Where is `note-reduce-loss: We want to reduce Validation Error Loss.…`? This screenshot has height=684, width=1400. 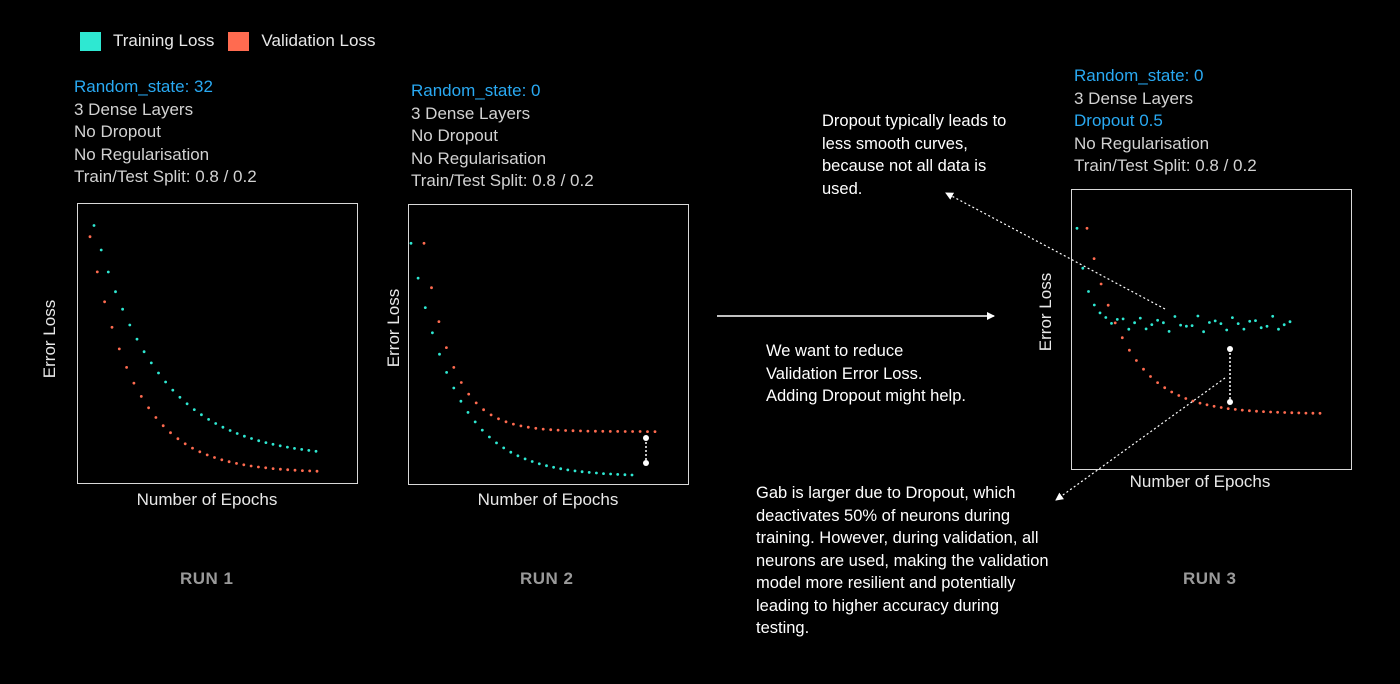
note-reduce-loss: We want to reduce Validation Error Loss.… is located at coordinates (866, 373).